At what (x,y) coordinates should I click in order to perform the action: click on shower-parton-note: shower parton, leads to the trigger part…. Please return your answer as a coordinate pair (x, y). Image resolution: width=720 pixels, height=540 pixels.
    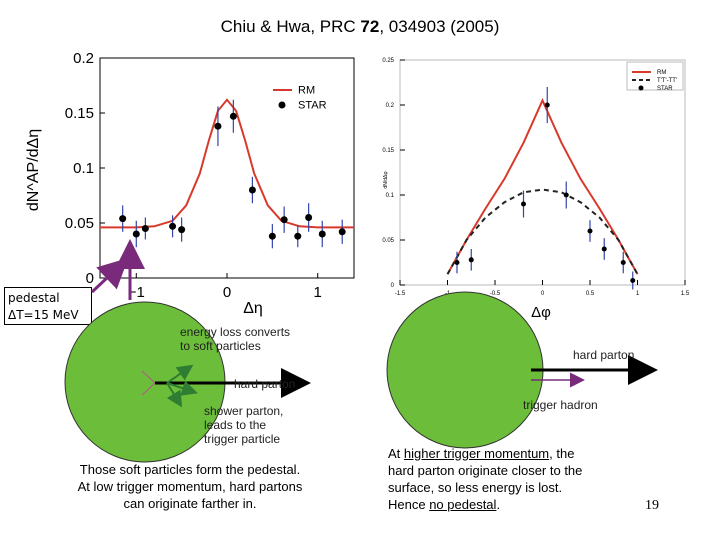
    Looking at the image, I should click on (244, 425).